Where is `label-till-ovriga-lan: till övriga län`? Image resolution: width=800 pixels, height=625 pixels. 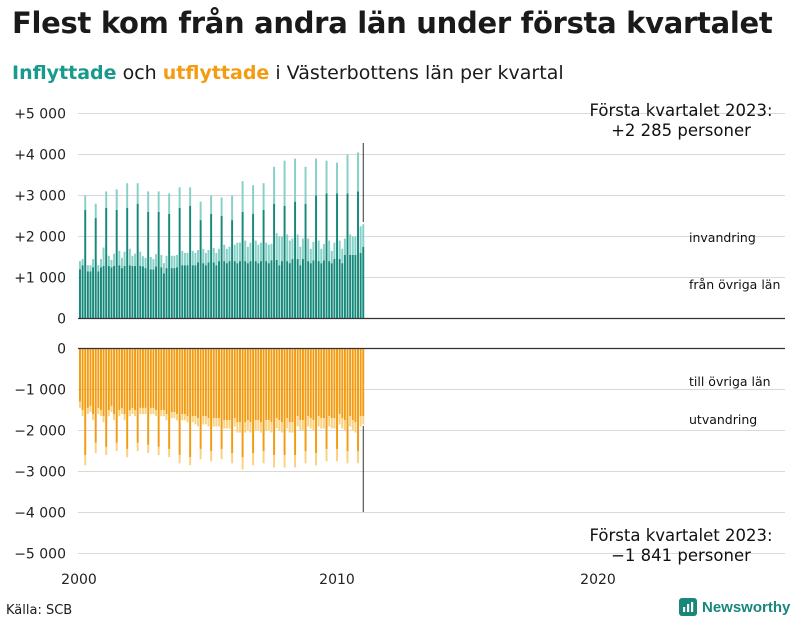
label-till-ovriga-lan: till övriga län is located at coordinates (730, 381).